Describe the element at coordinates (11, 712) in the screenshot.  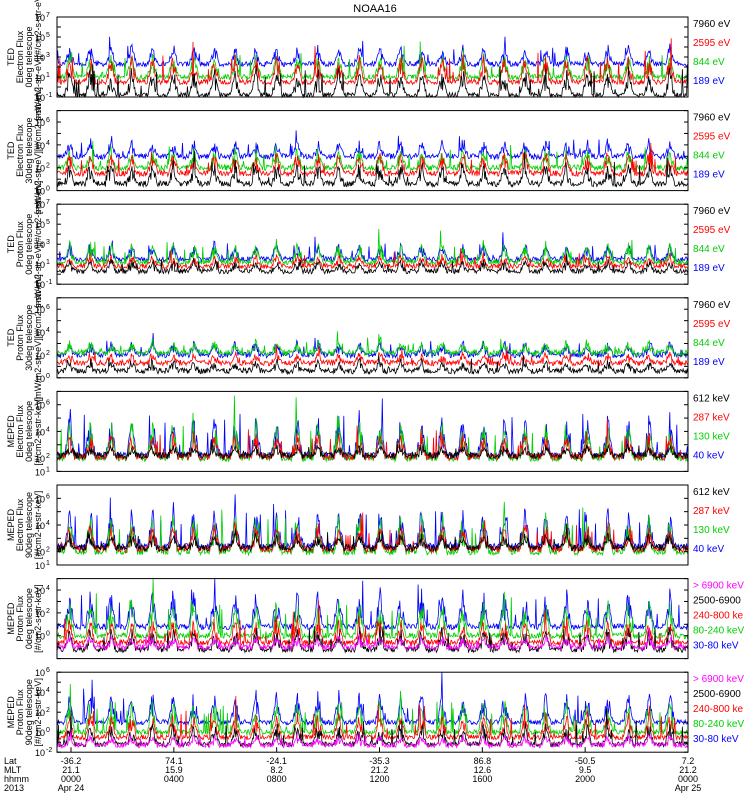
I see `y-axis-label: MEPED` at that location.